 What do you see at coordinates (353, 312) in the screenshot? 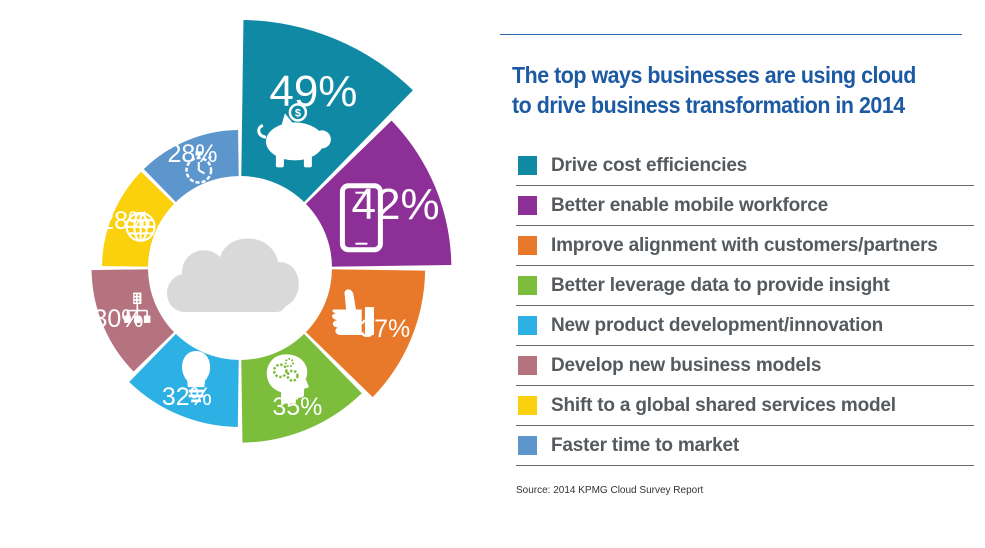
I see `thumbs-up-icon` at bounding box center [353, 312].